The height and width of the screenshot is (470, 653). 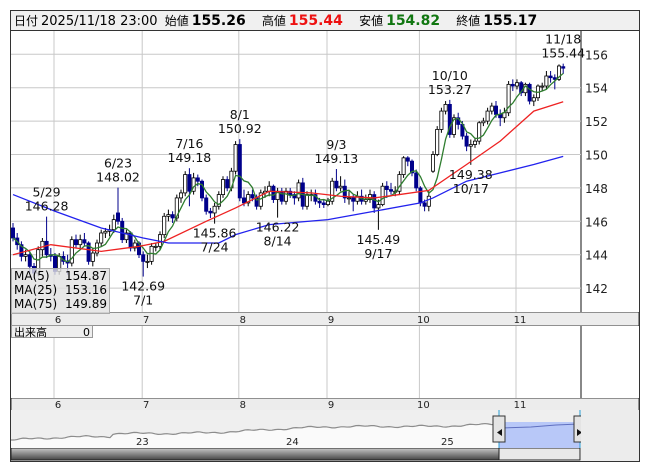 I want to click on candle-7/31, so click(x=235, y=158).